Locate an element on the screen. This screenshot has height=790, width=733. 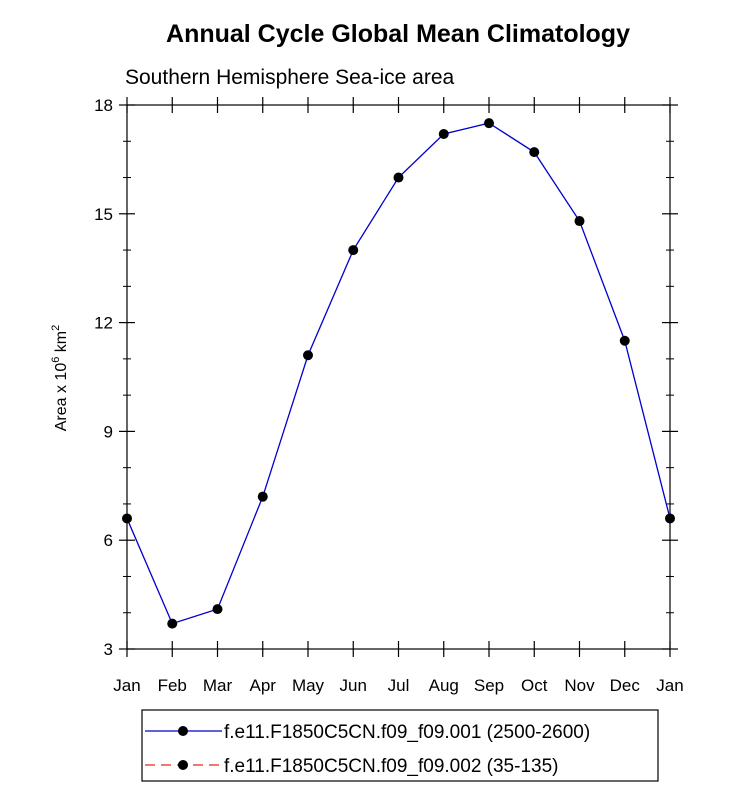
x-tick-label: Sep is located at coordinates (489, 685).